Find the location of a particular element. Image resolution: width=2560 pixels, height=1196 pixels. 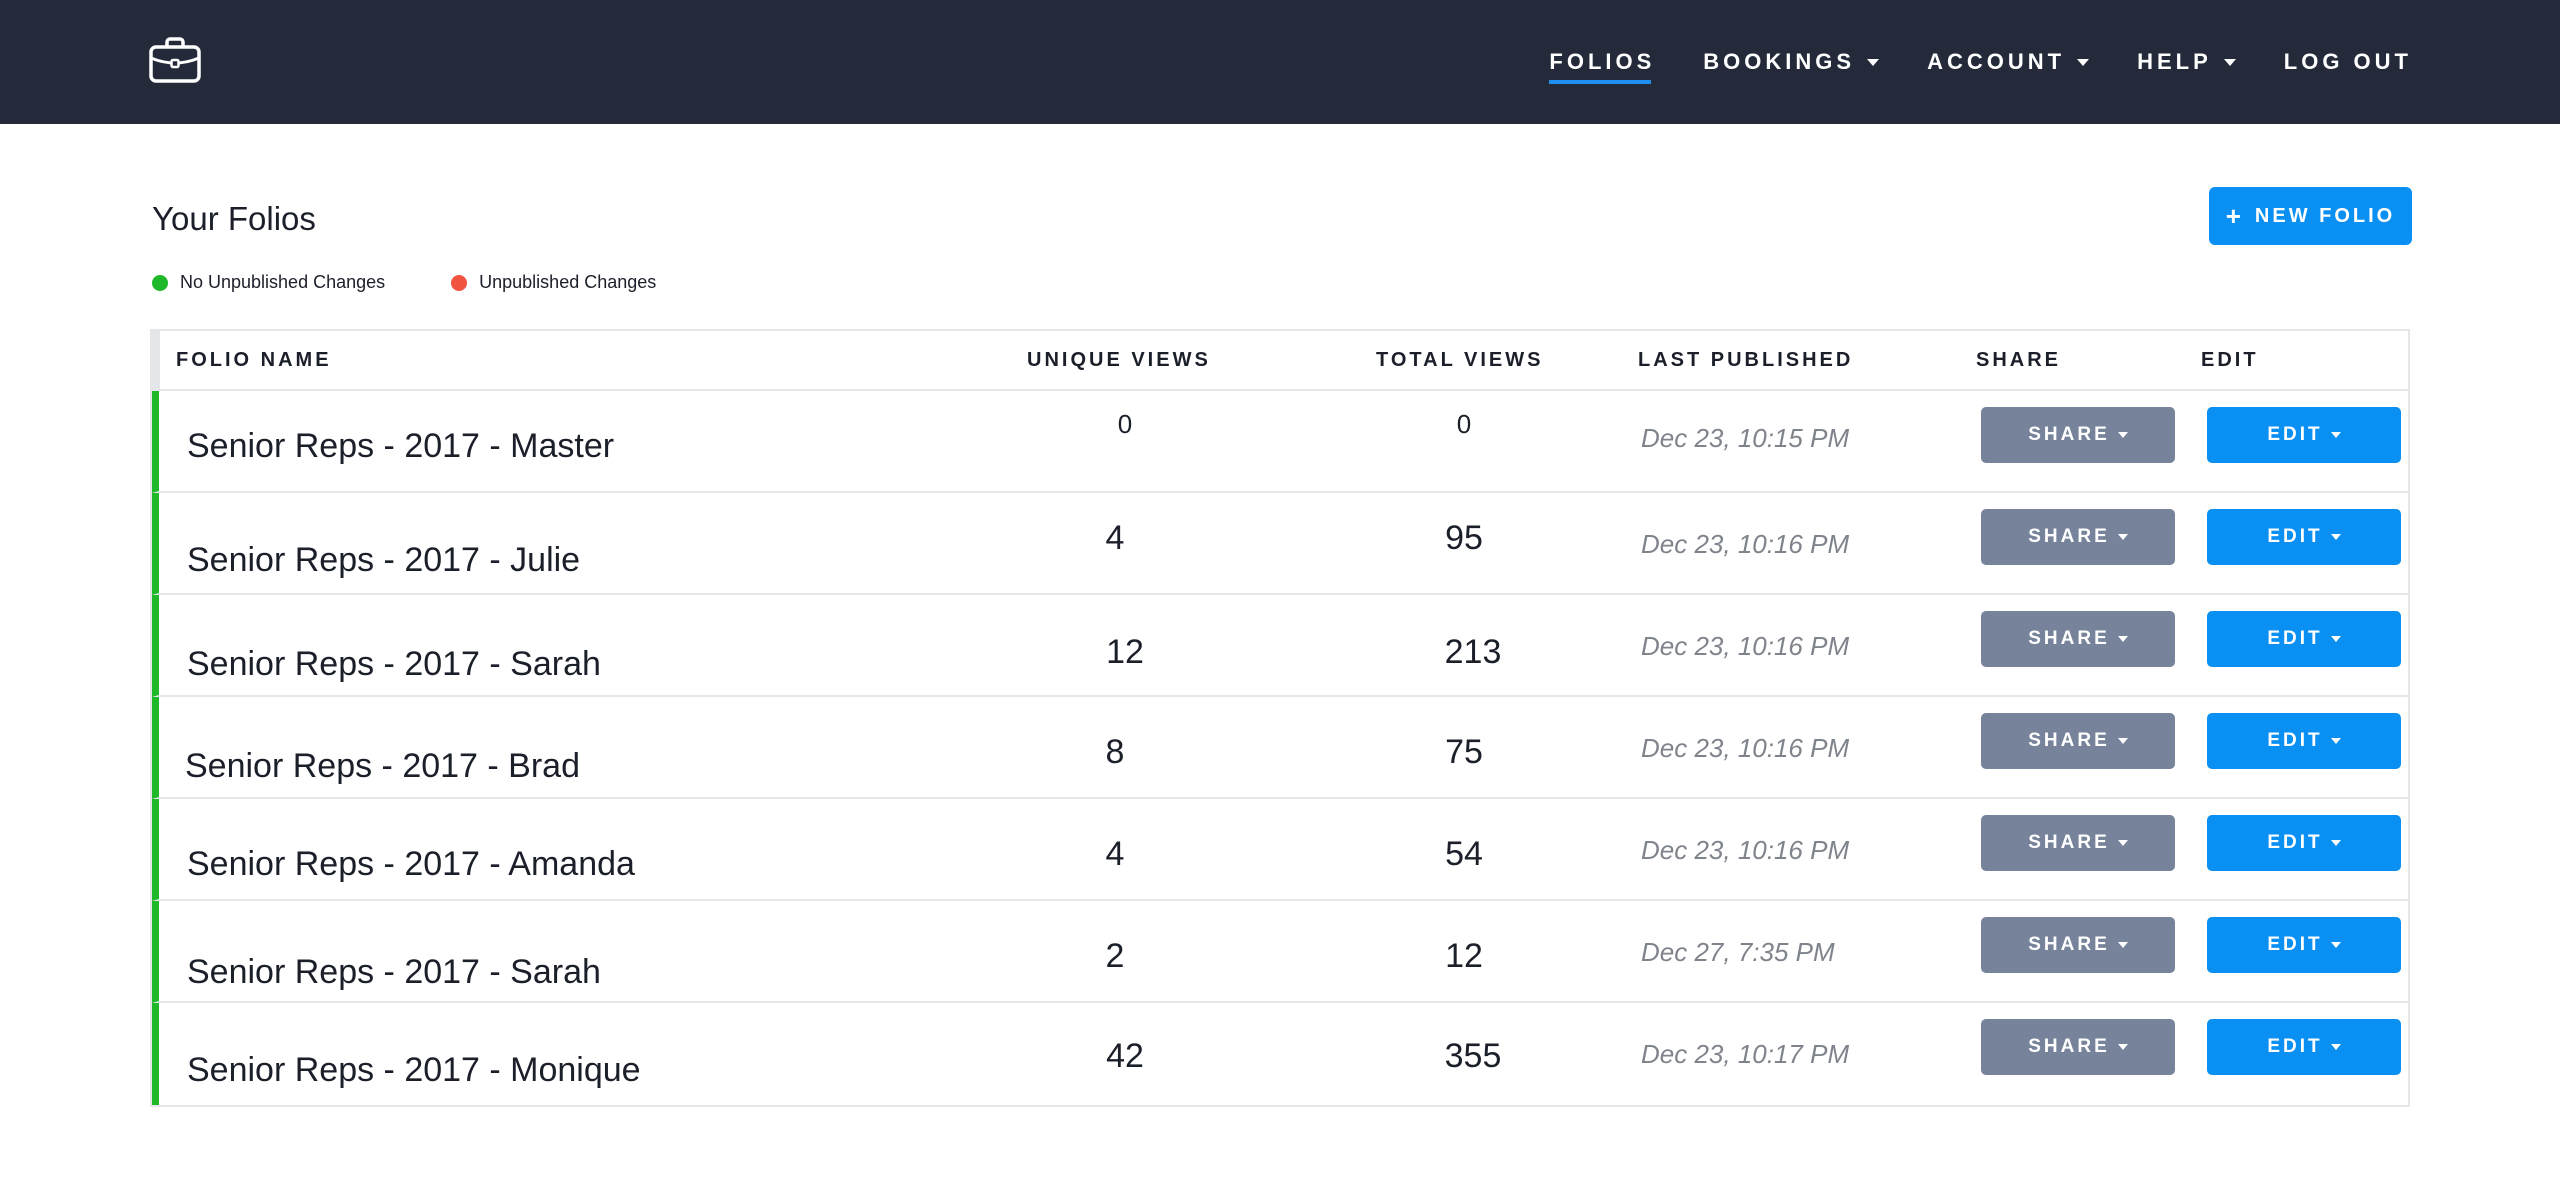

green-dot-icon is located at coordinates (160, 282).